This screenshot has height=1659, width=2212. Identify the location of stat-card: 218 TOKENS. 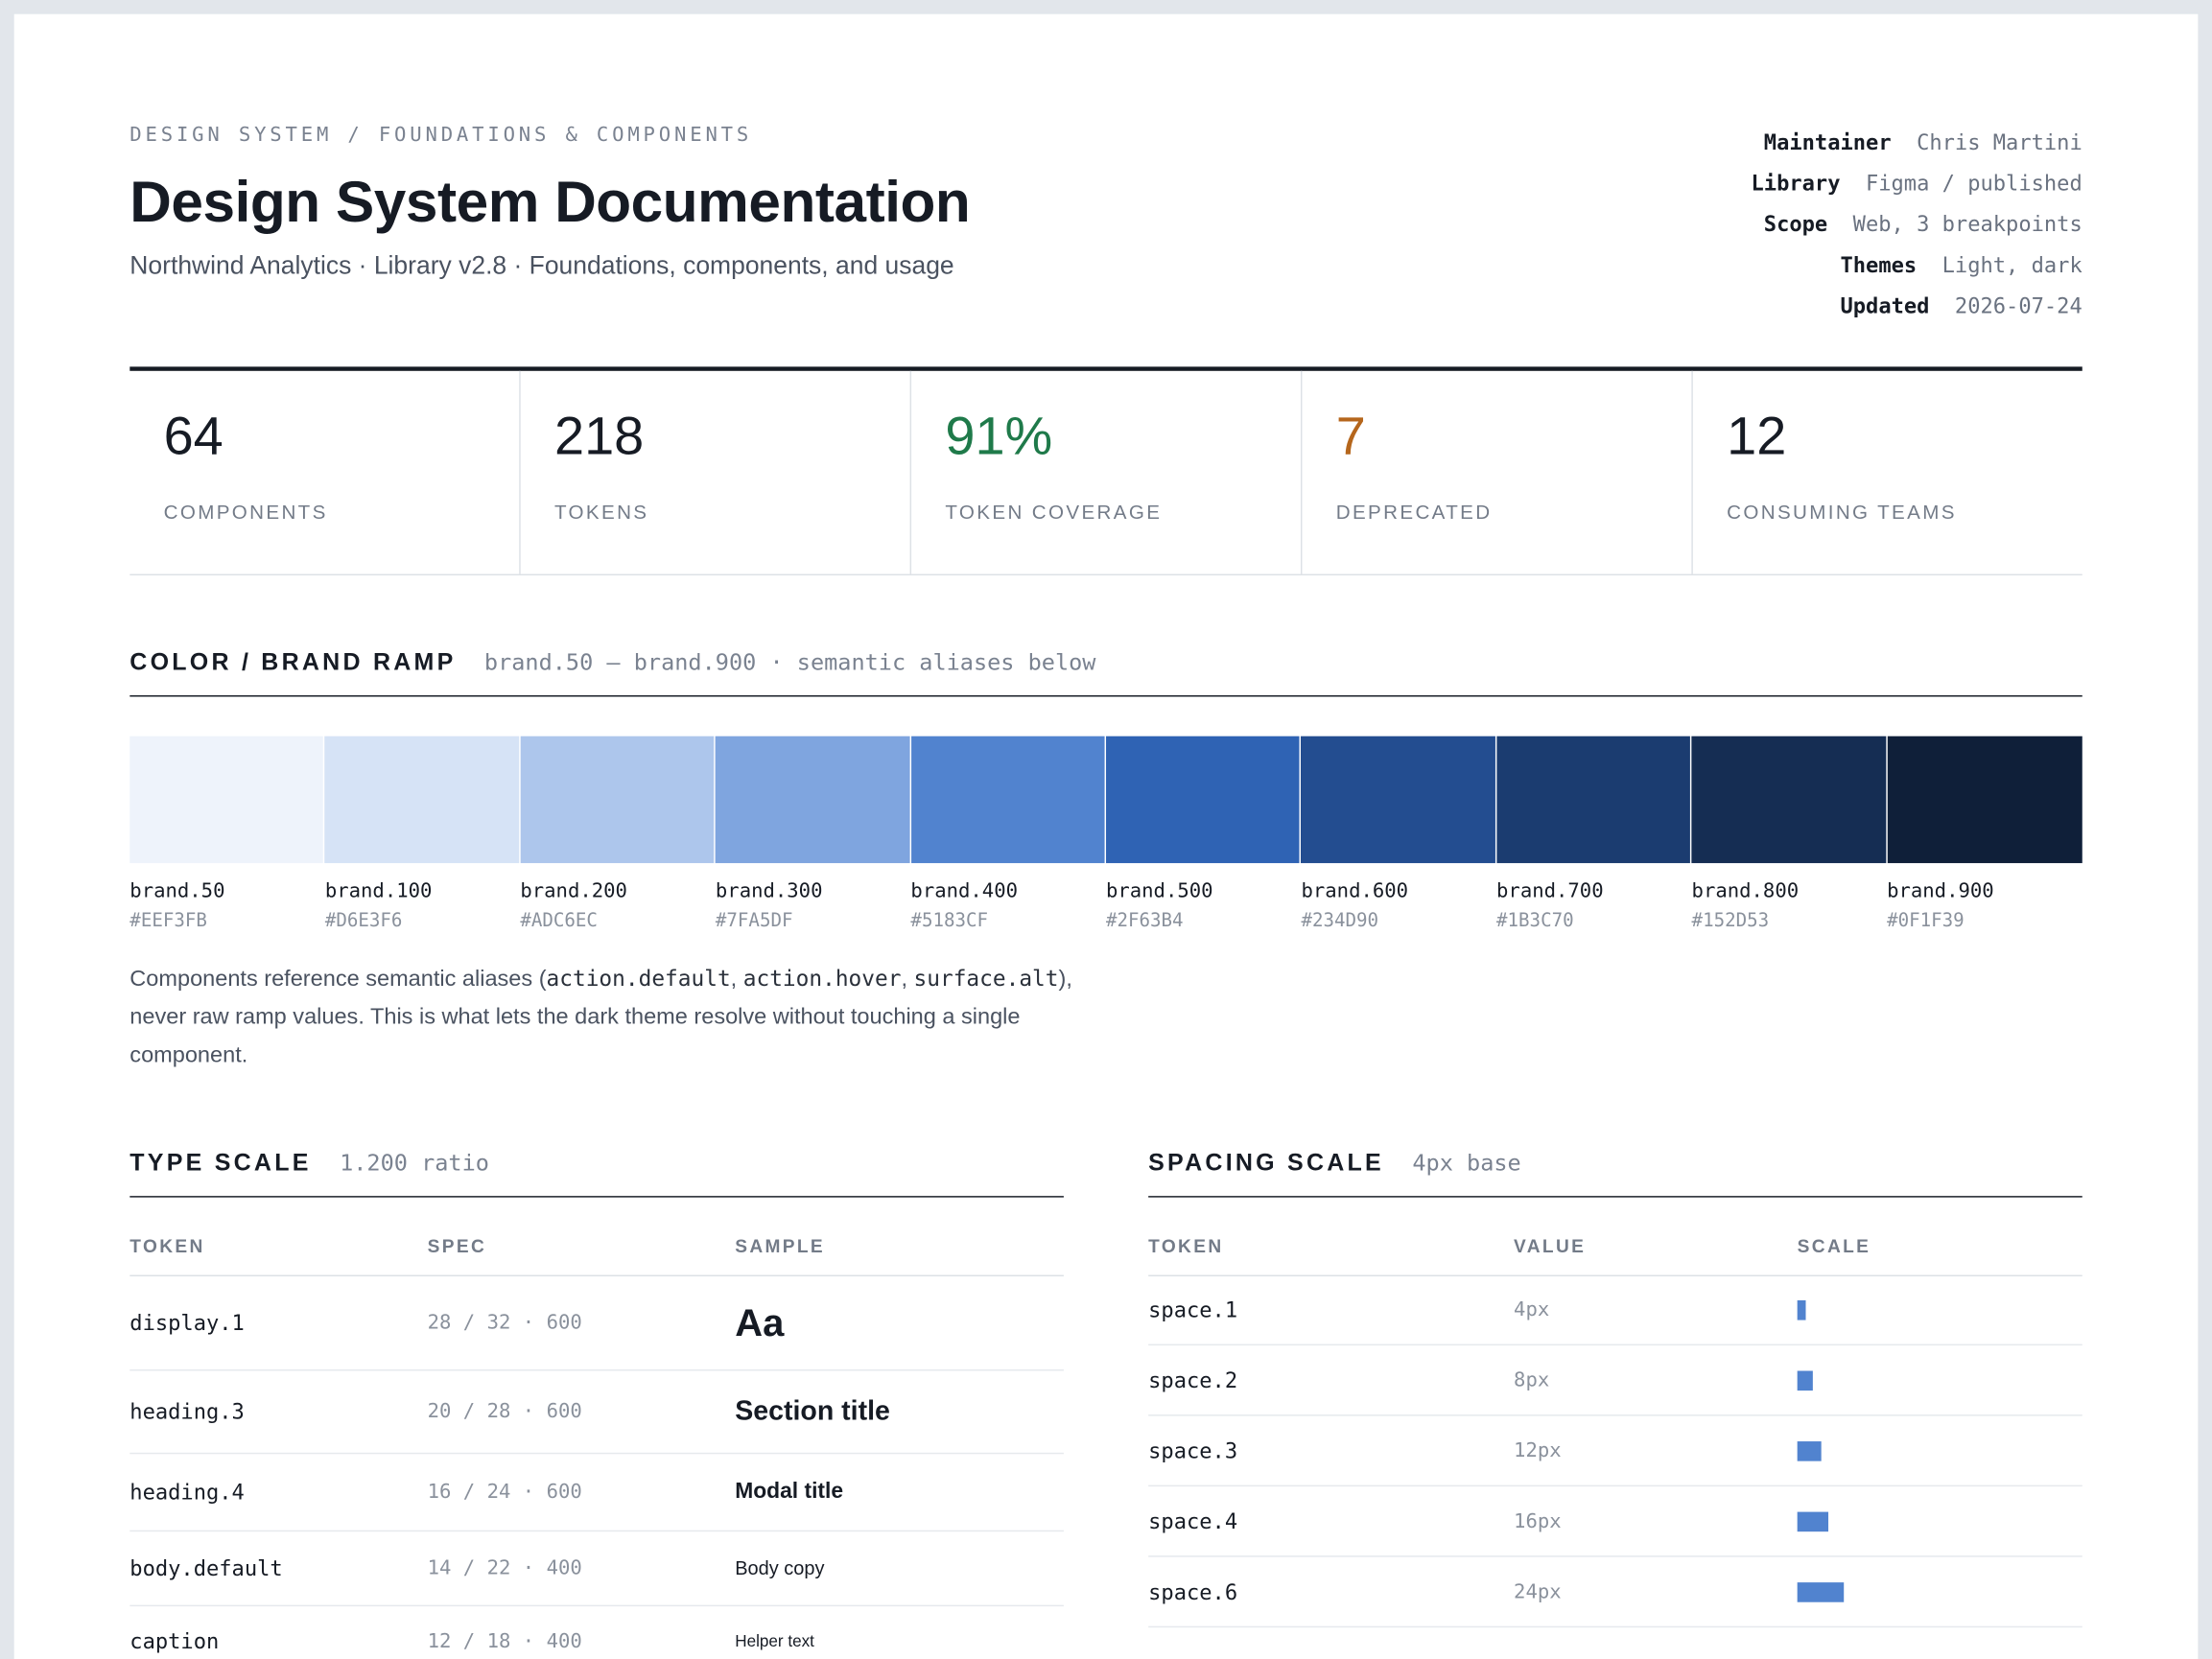
(714, 472).